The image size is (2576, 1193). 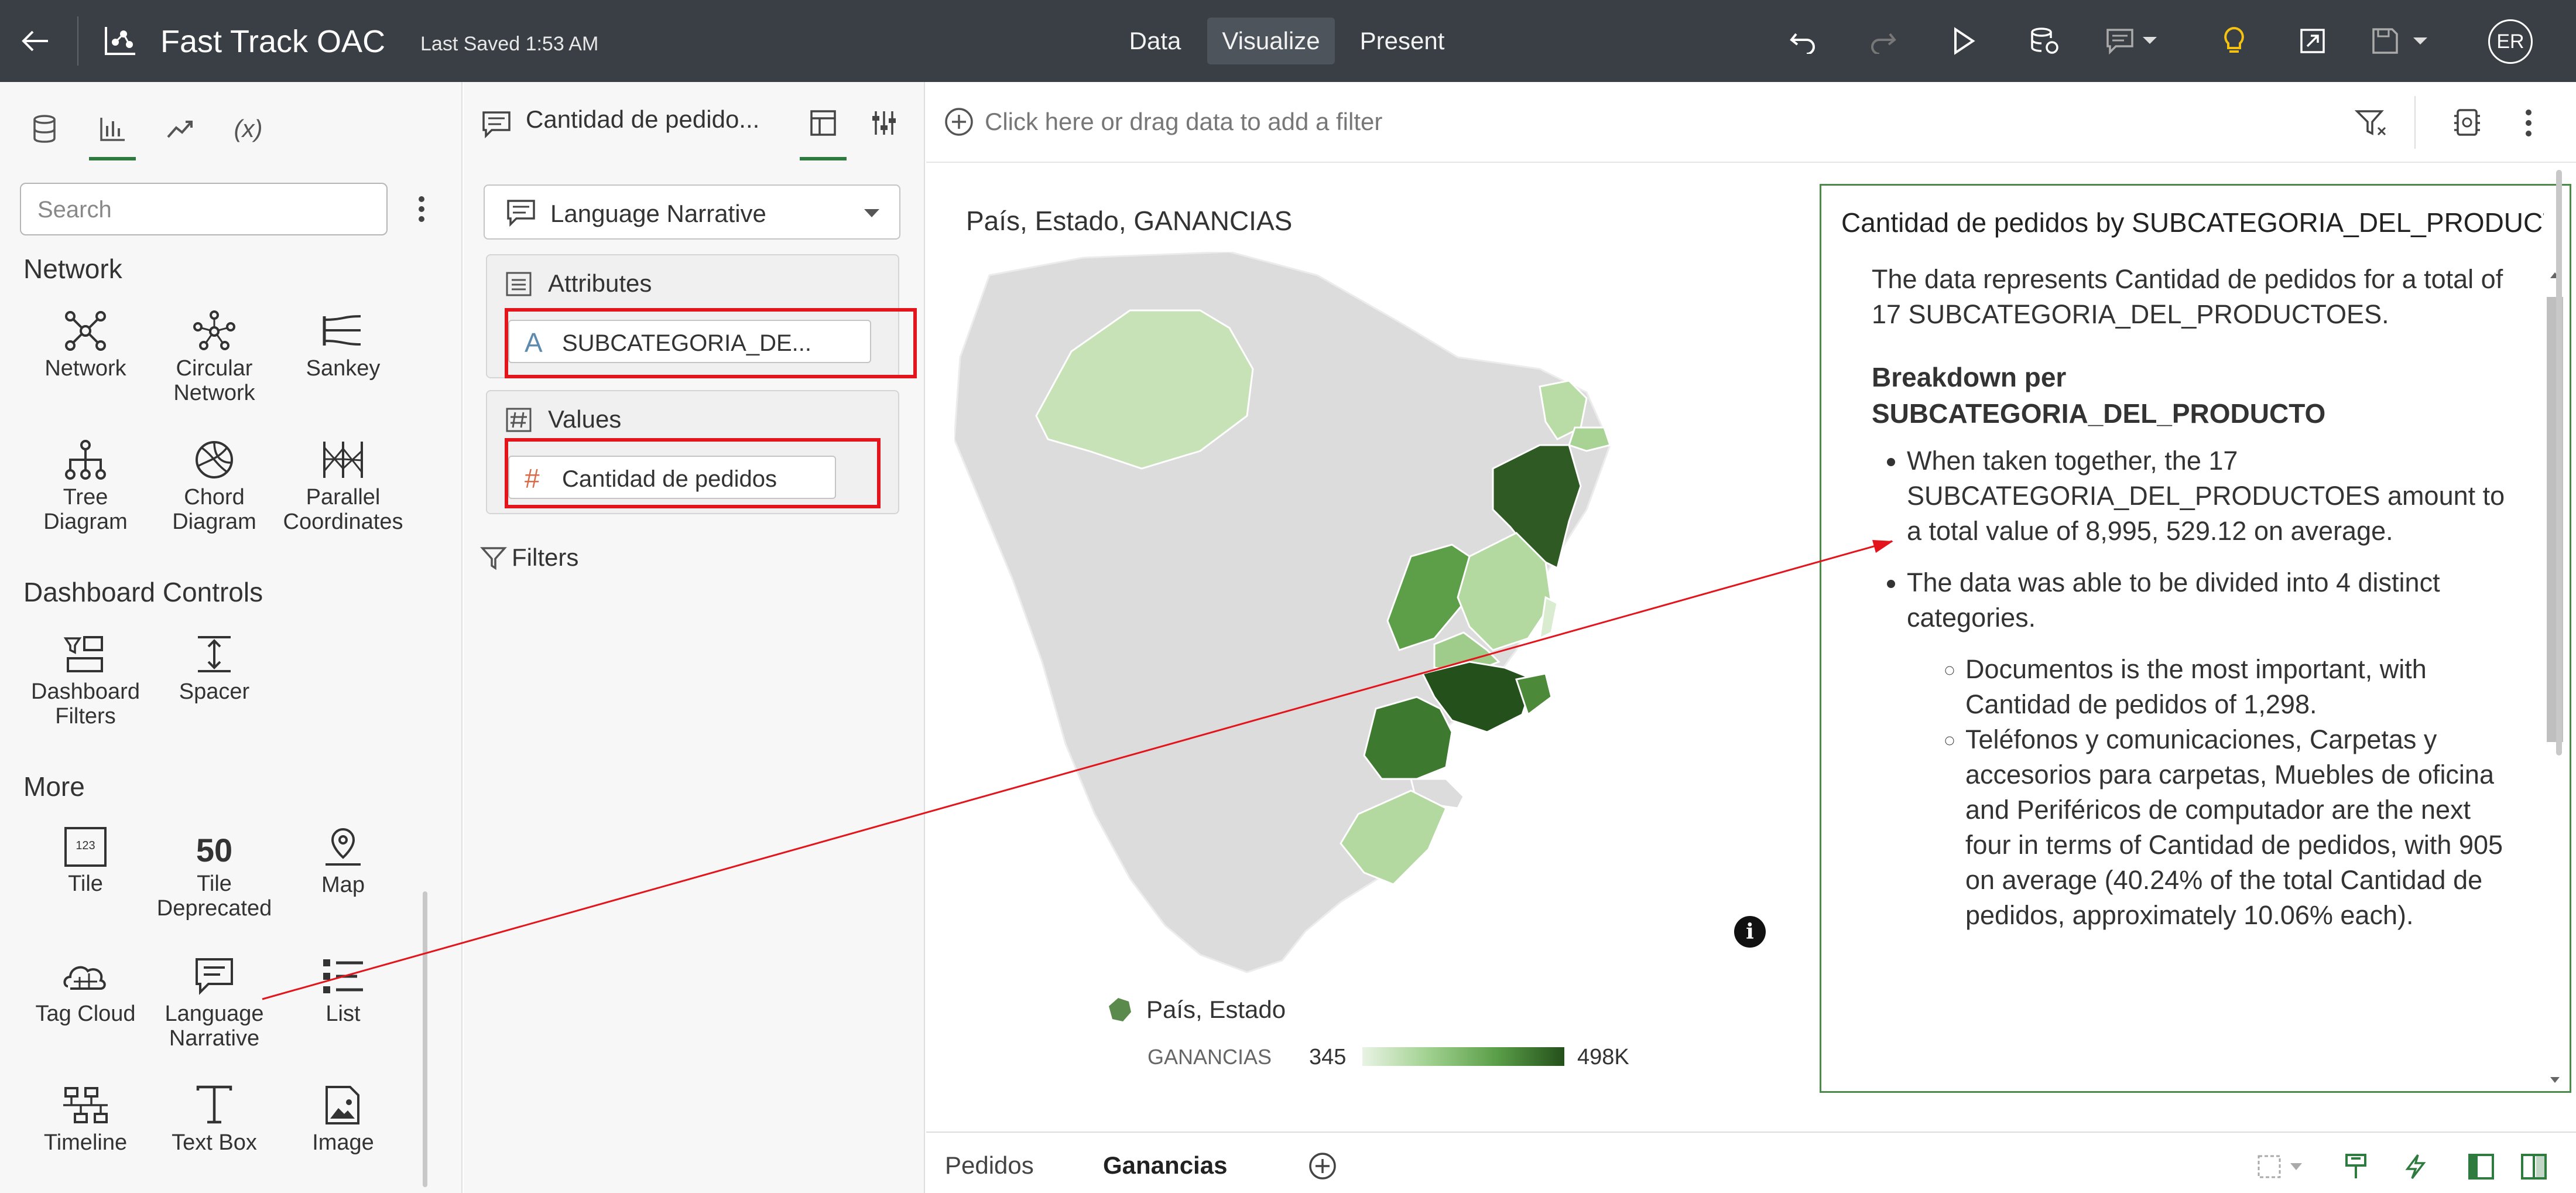 What do you see at coordinates (2511, 41) in the screenshot?
I see `user-avatar: ER` at bounding box center [2511, 41].